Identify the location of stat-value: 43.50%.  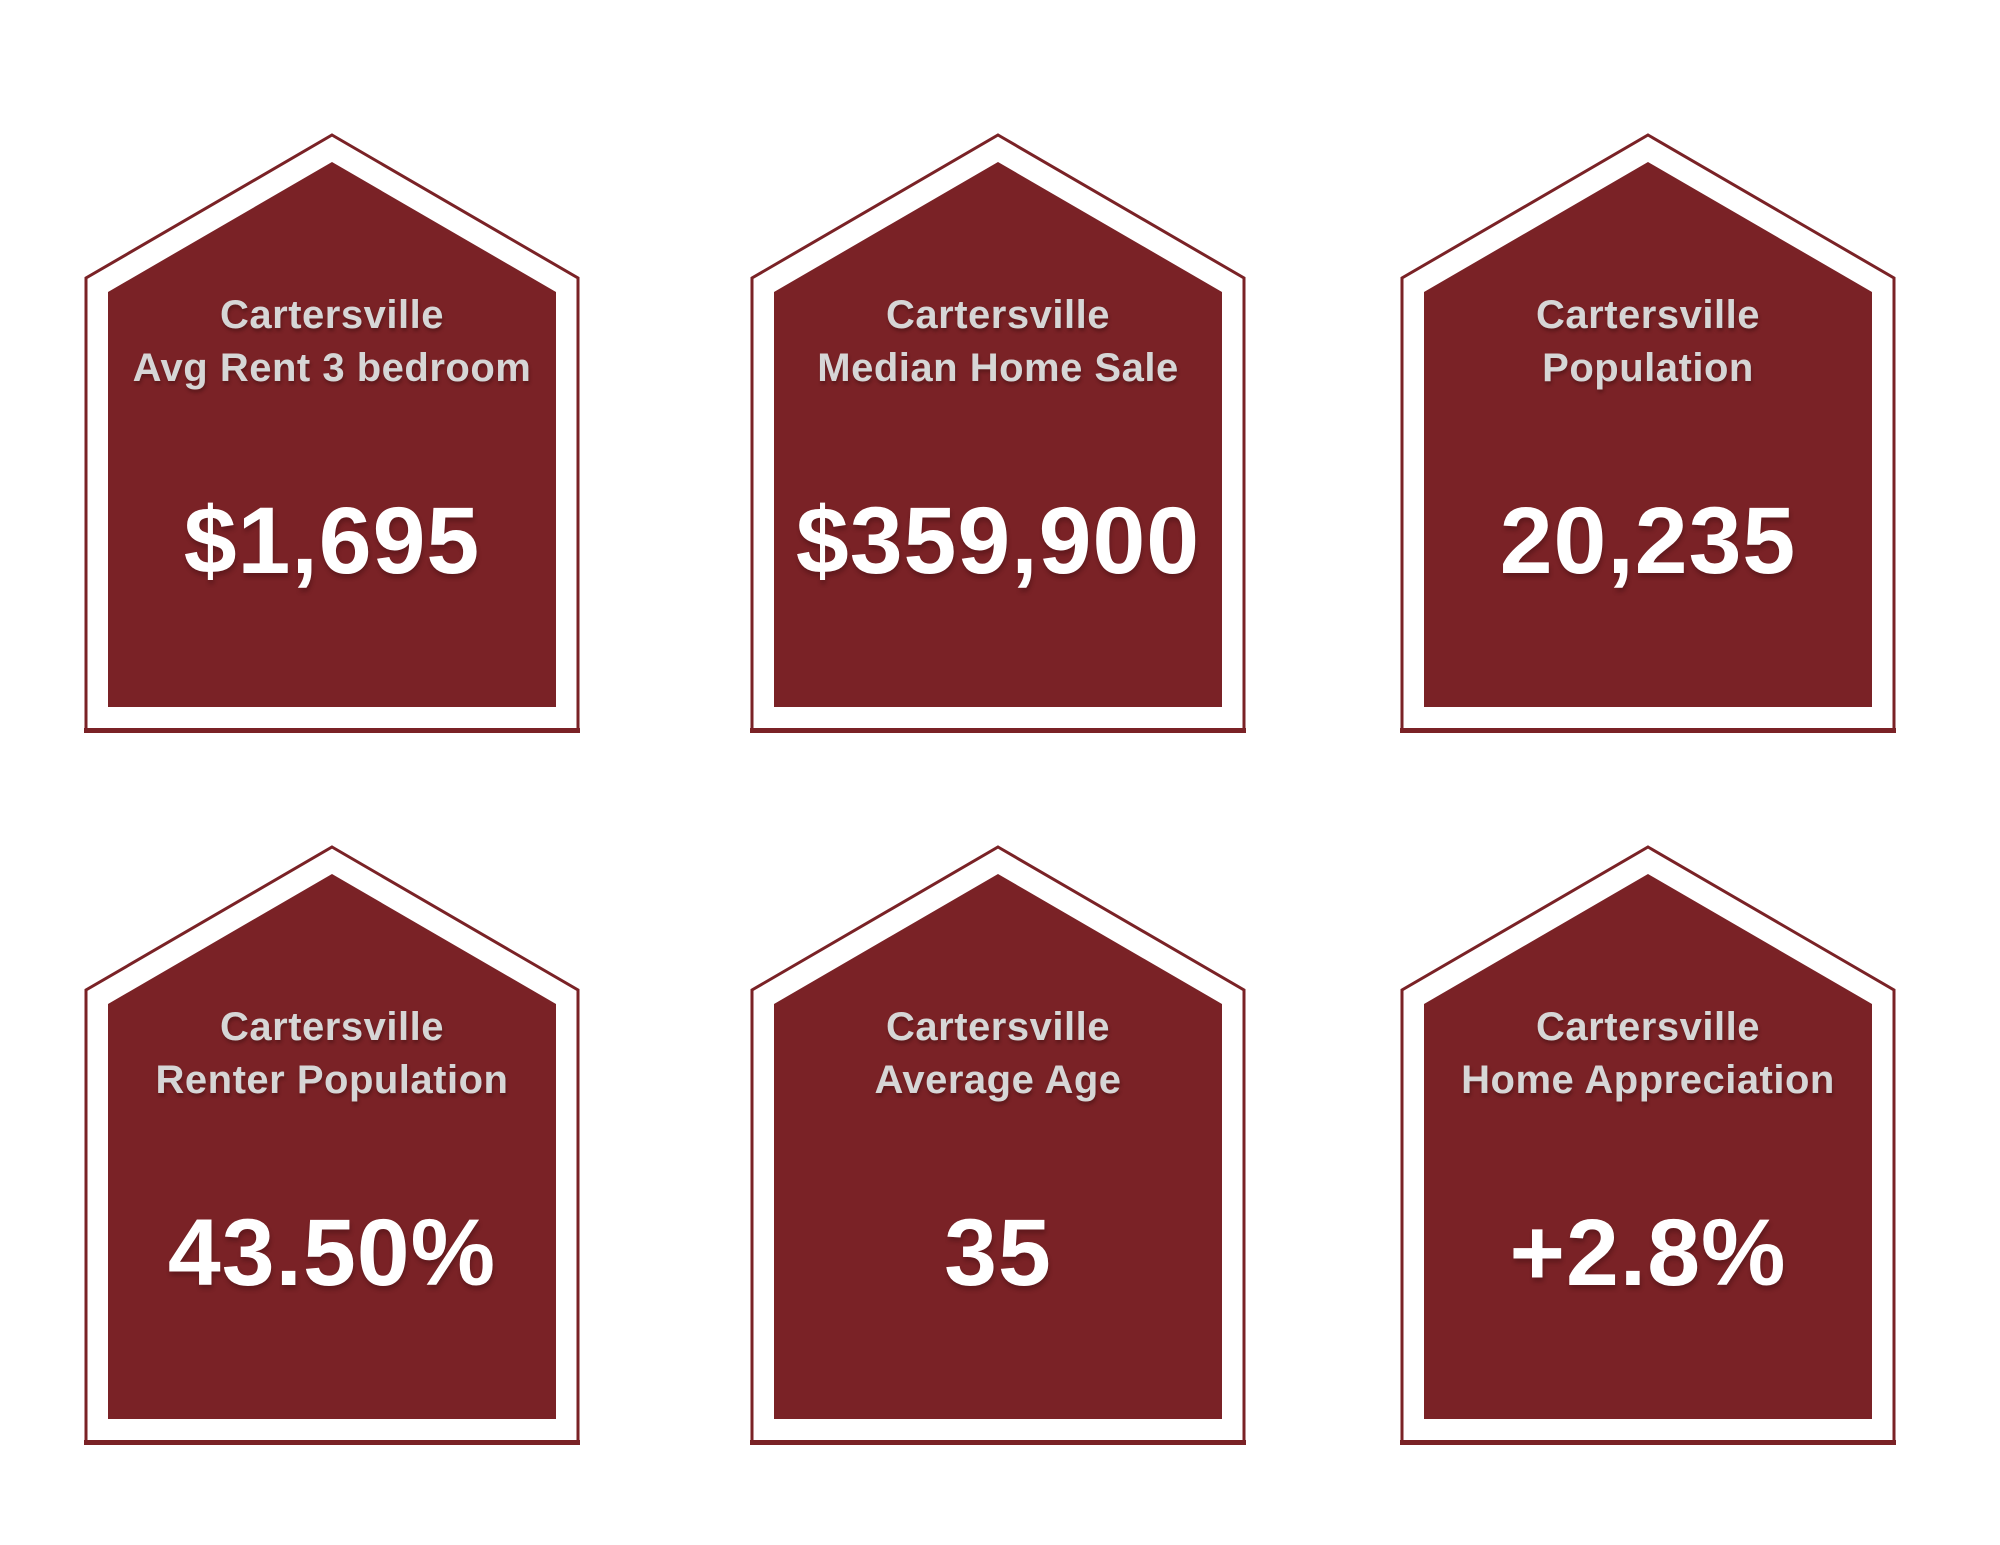
(332, 1253).